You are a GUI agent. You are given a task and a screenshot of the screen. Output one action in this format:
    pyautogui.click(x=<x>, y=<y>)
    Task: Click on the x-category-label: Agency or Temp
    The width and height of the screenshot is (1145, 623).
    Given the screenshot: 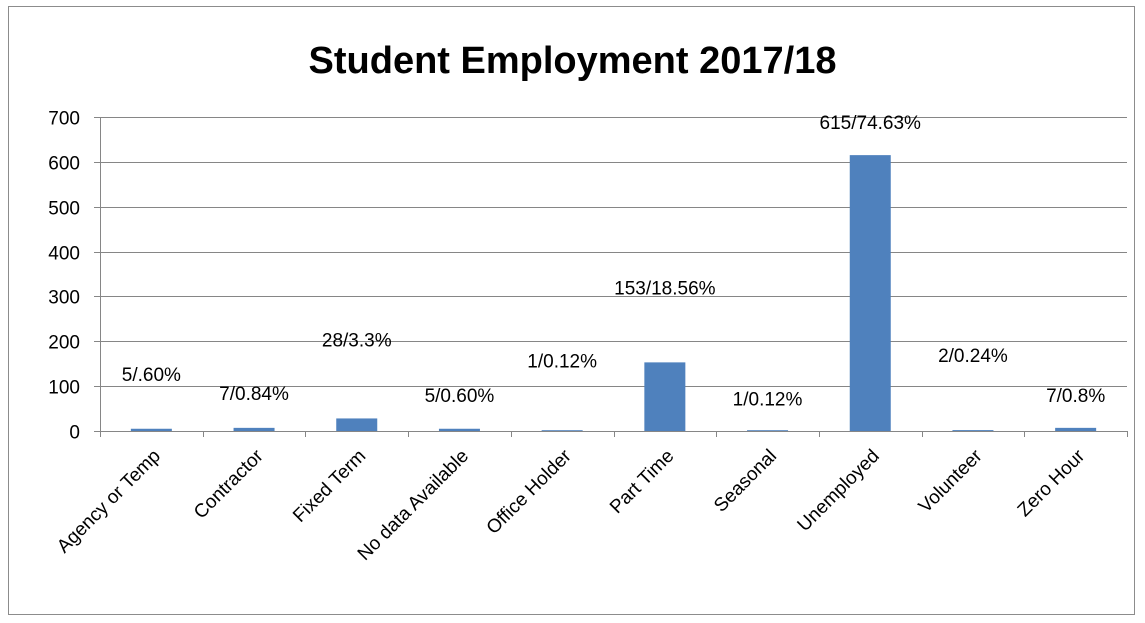 What is the action you would take?
    pyautogui.click(x=109, y=502)
    